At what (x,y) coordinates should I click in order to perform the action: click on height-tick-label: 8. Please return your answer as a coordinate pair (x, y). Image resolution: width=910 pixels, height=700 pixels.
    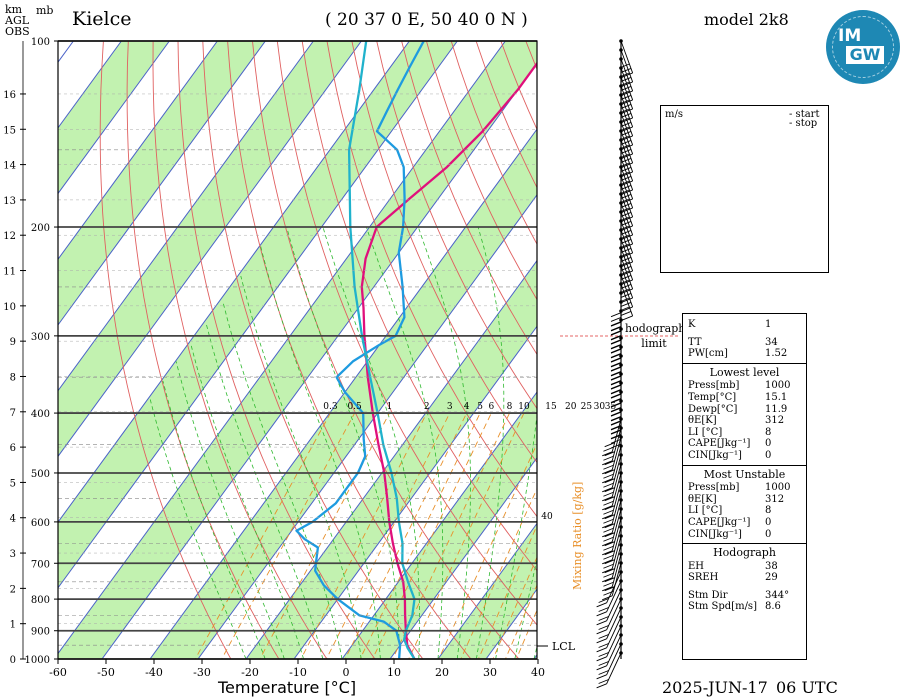
    Looking at the image, I should click on (13, 377).